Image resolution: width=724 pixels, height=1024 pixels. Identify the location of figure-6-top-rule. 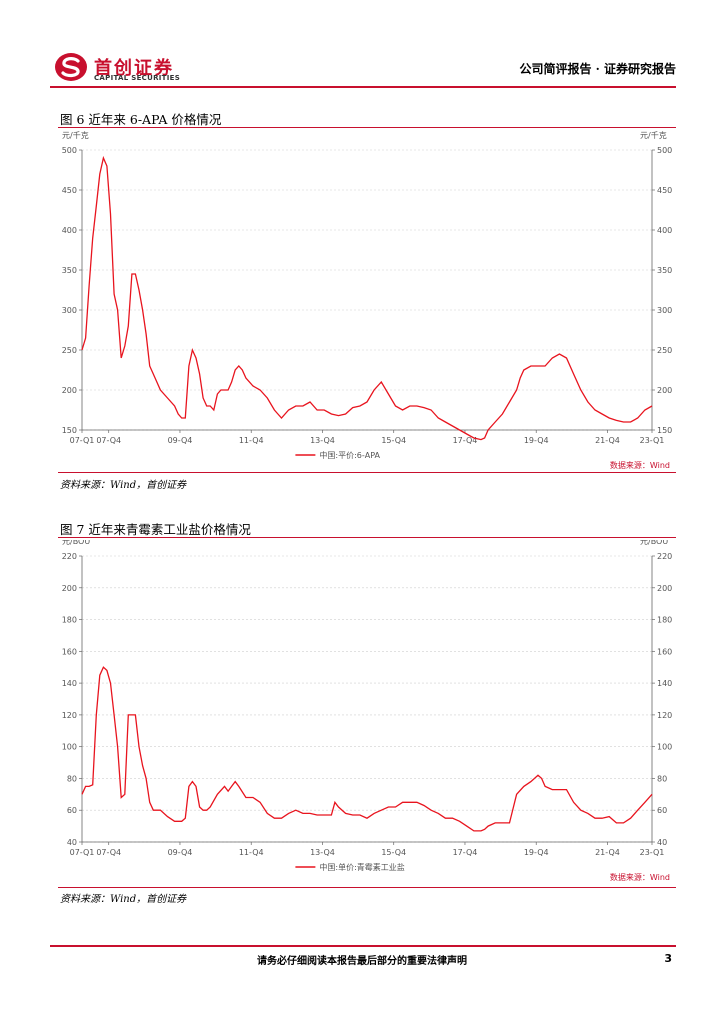
(367, 127).